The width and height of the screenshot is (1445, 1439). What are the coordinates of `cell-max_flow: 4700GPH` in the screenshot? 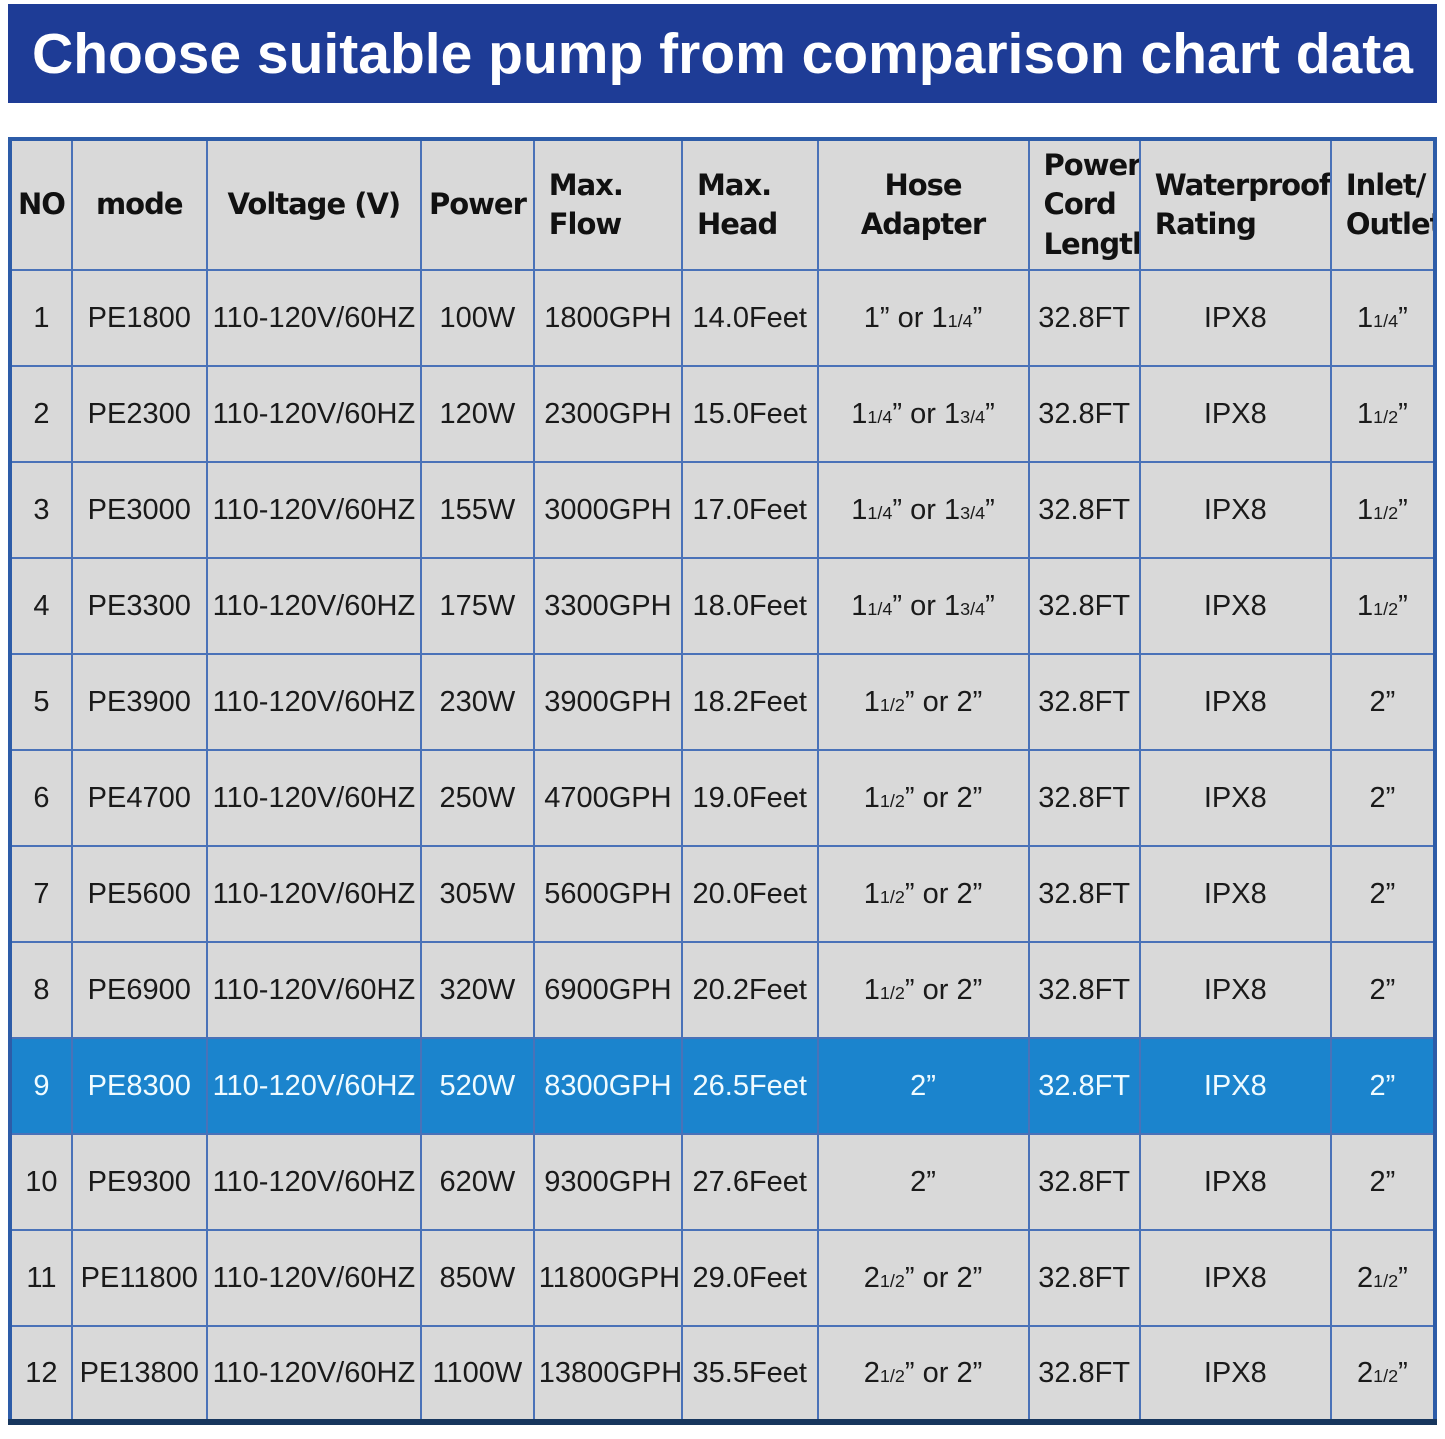 It's located at (608, 798).